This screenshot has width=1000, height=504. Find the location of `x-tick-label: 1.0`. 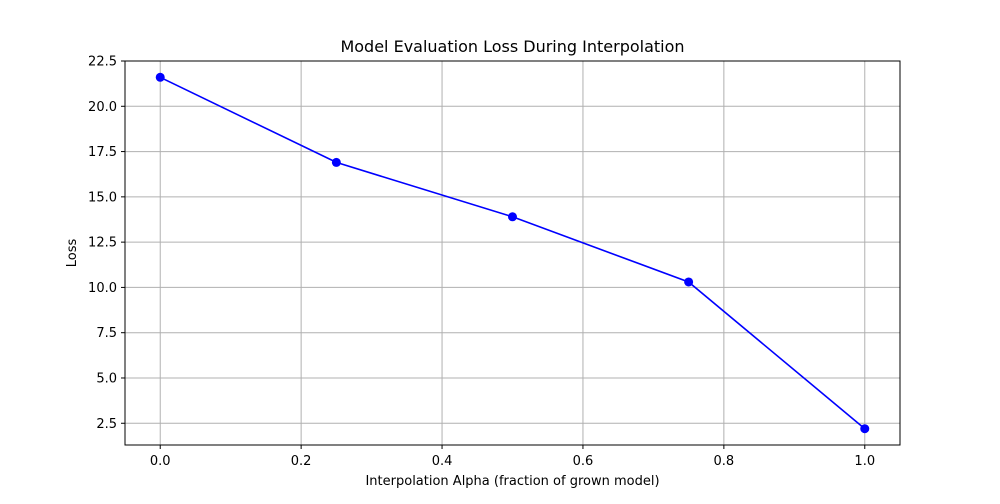

x-tick-label: 1.0 is located at coordinates (864, 461).